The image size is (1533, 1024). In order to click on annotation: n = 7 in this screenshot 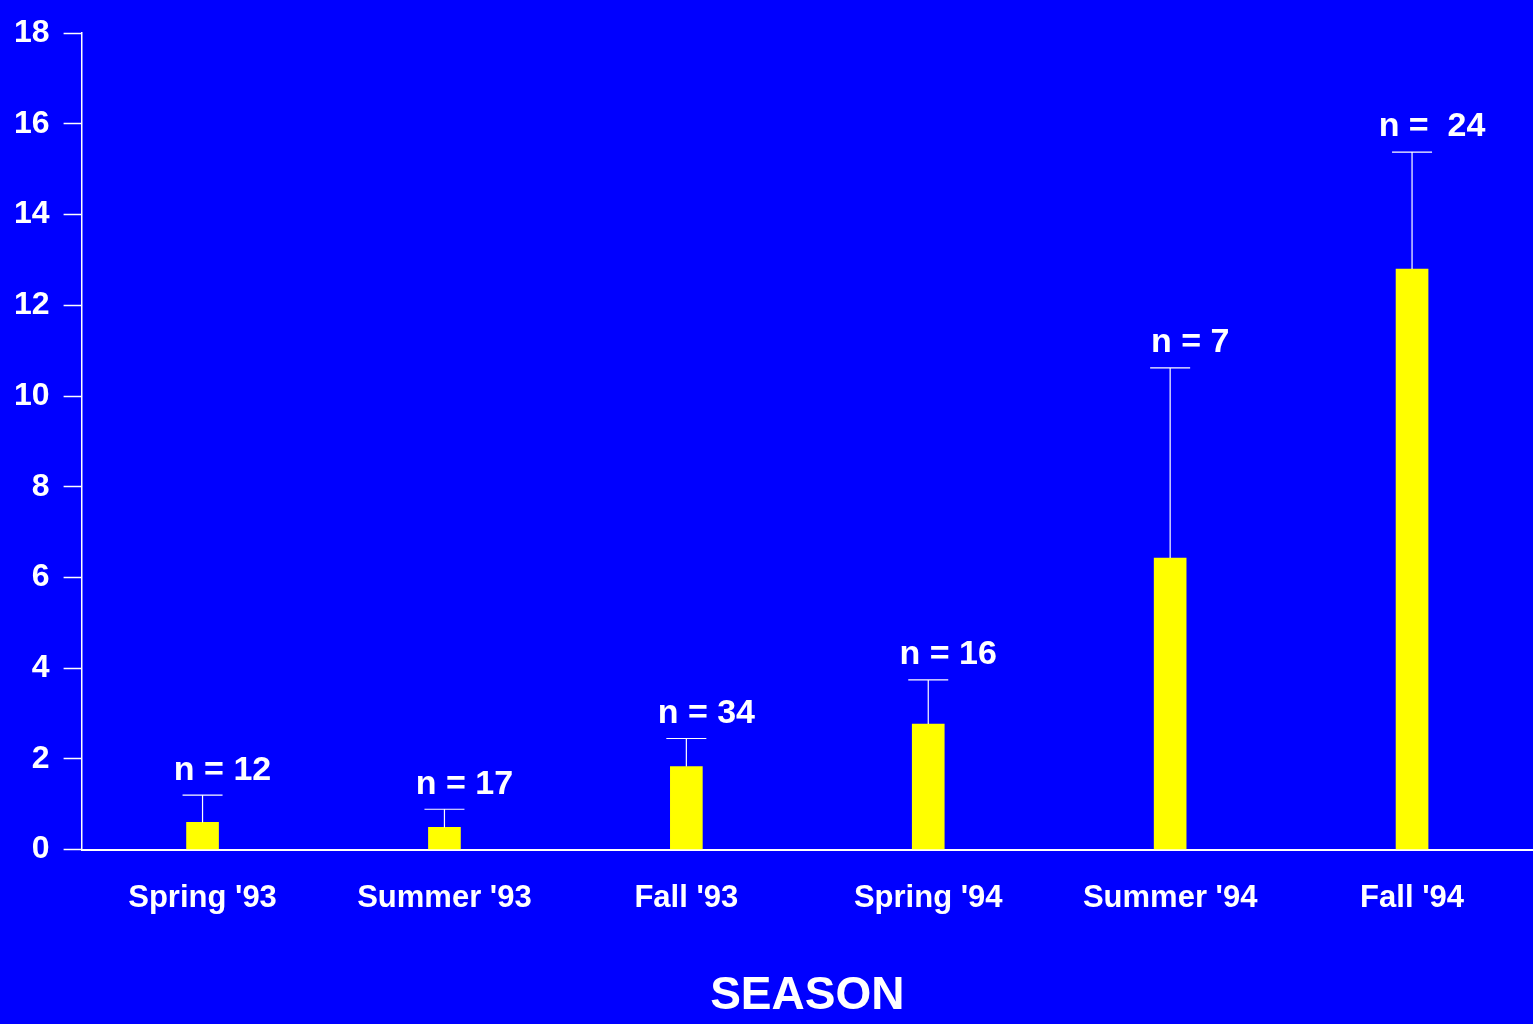, I will do `click(1190, 340)`.